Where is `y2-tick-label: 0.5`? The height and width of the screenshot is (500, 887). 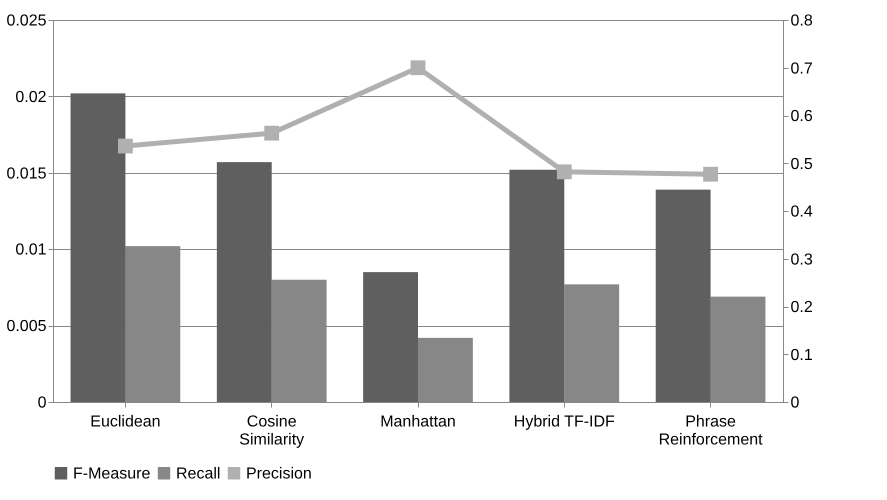 y2-tick-label: 0.5 is located at coordinates (801, 164).